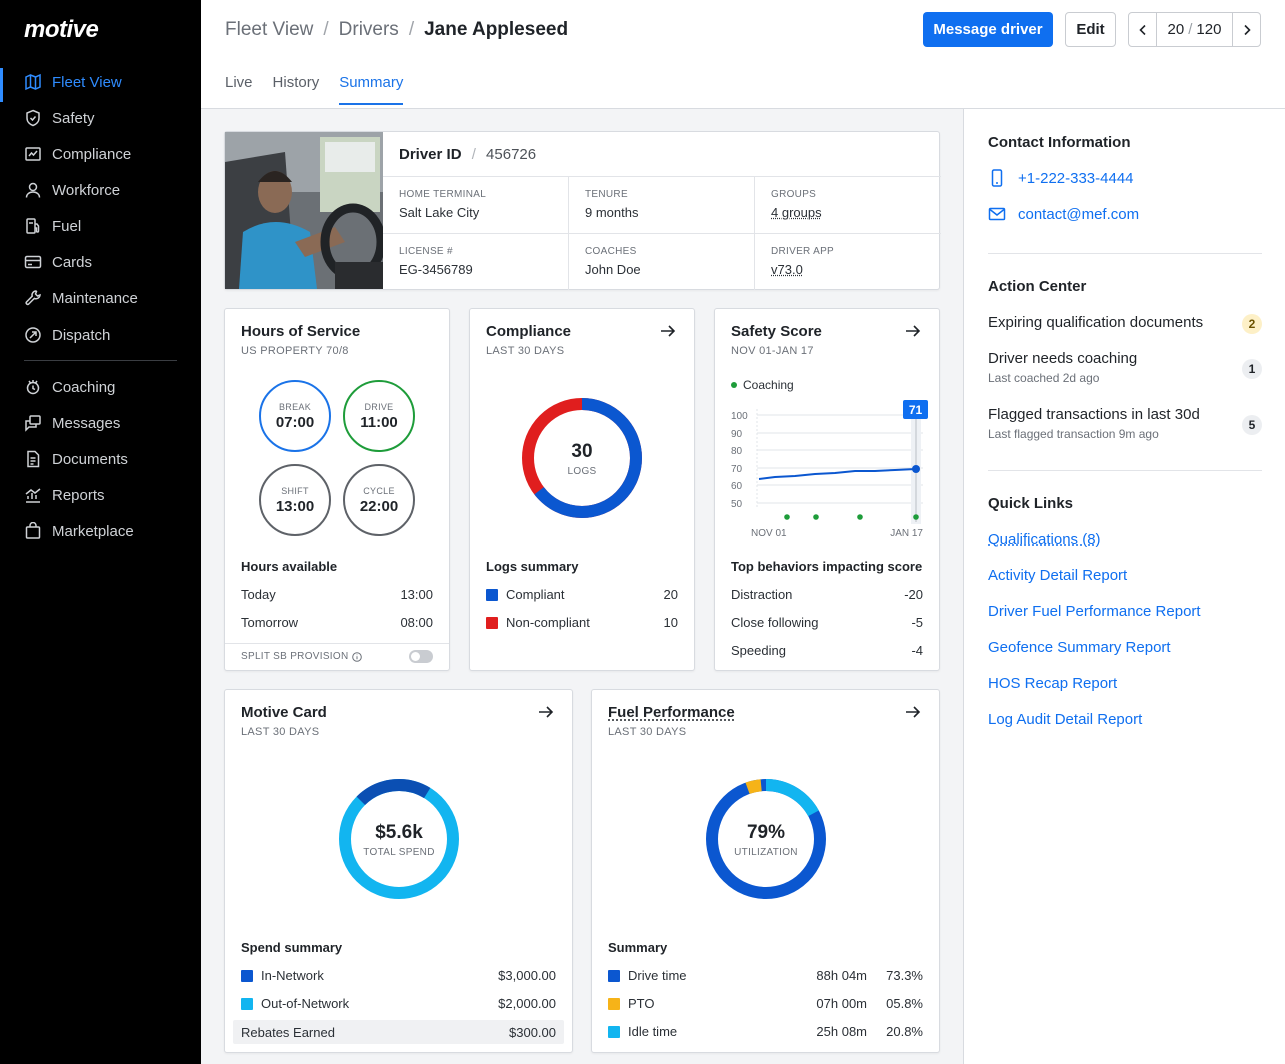  What do you see at coordinates (33, 495) in the screenshot?
I see `reports-icon` at bounding box center [33, 495].